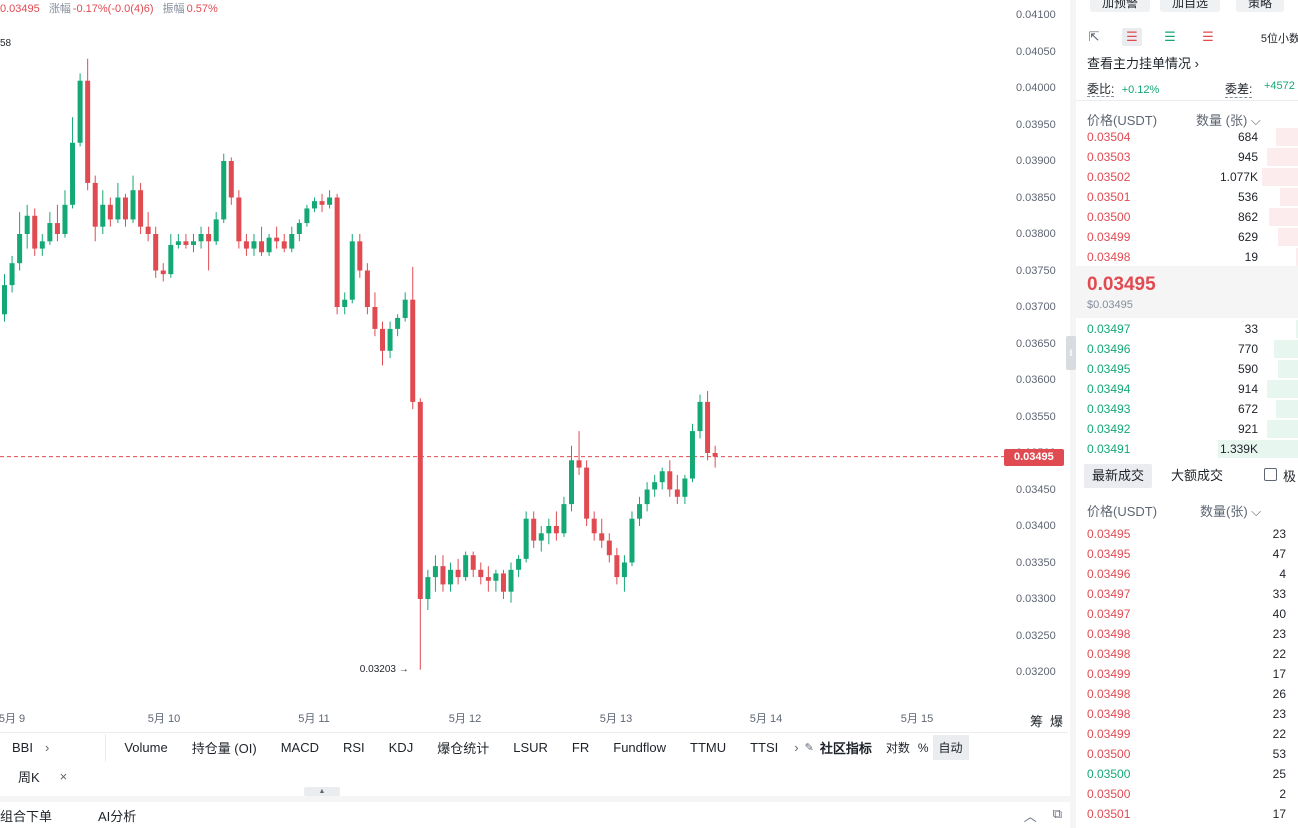 The image size is (1298, 828). Describe the element at coordinates (1228, 120) in the screenshot. I see `qty-column-header: 数量 (张) ⌵` at that location.